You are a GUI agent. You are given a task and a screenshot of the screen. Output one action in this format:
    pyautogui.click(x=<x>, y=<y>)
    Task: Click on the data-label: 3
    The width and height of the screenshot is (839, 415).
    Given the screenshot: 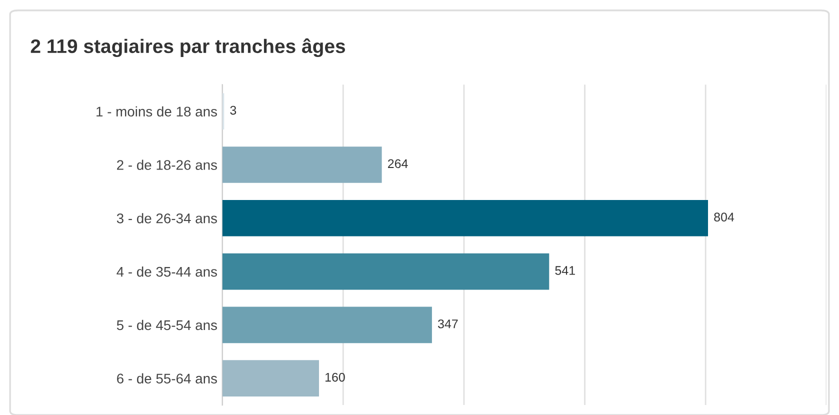 What is the action you would take?
    pyautogui.click(x=233, y=110)
    